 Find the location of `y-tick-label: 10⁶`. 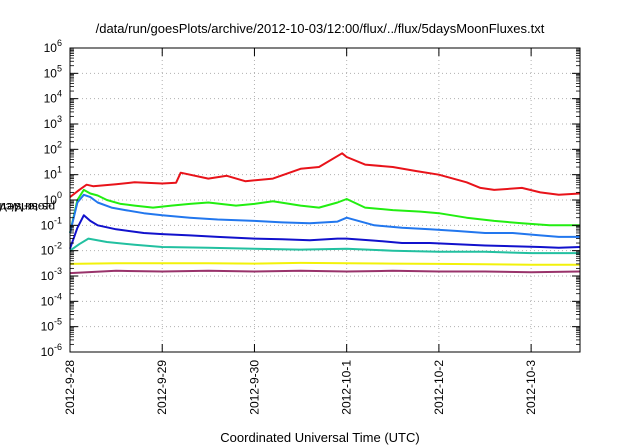

y-tick-label: 10⁶ is located at coordinates (53, 46).